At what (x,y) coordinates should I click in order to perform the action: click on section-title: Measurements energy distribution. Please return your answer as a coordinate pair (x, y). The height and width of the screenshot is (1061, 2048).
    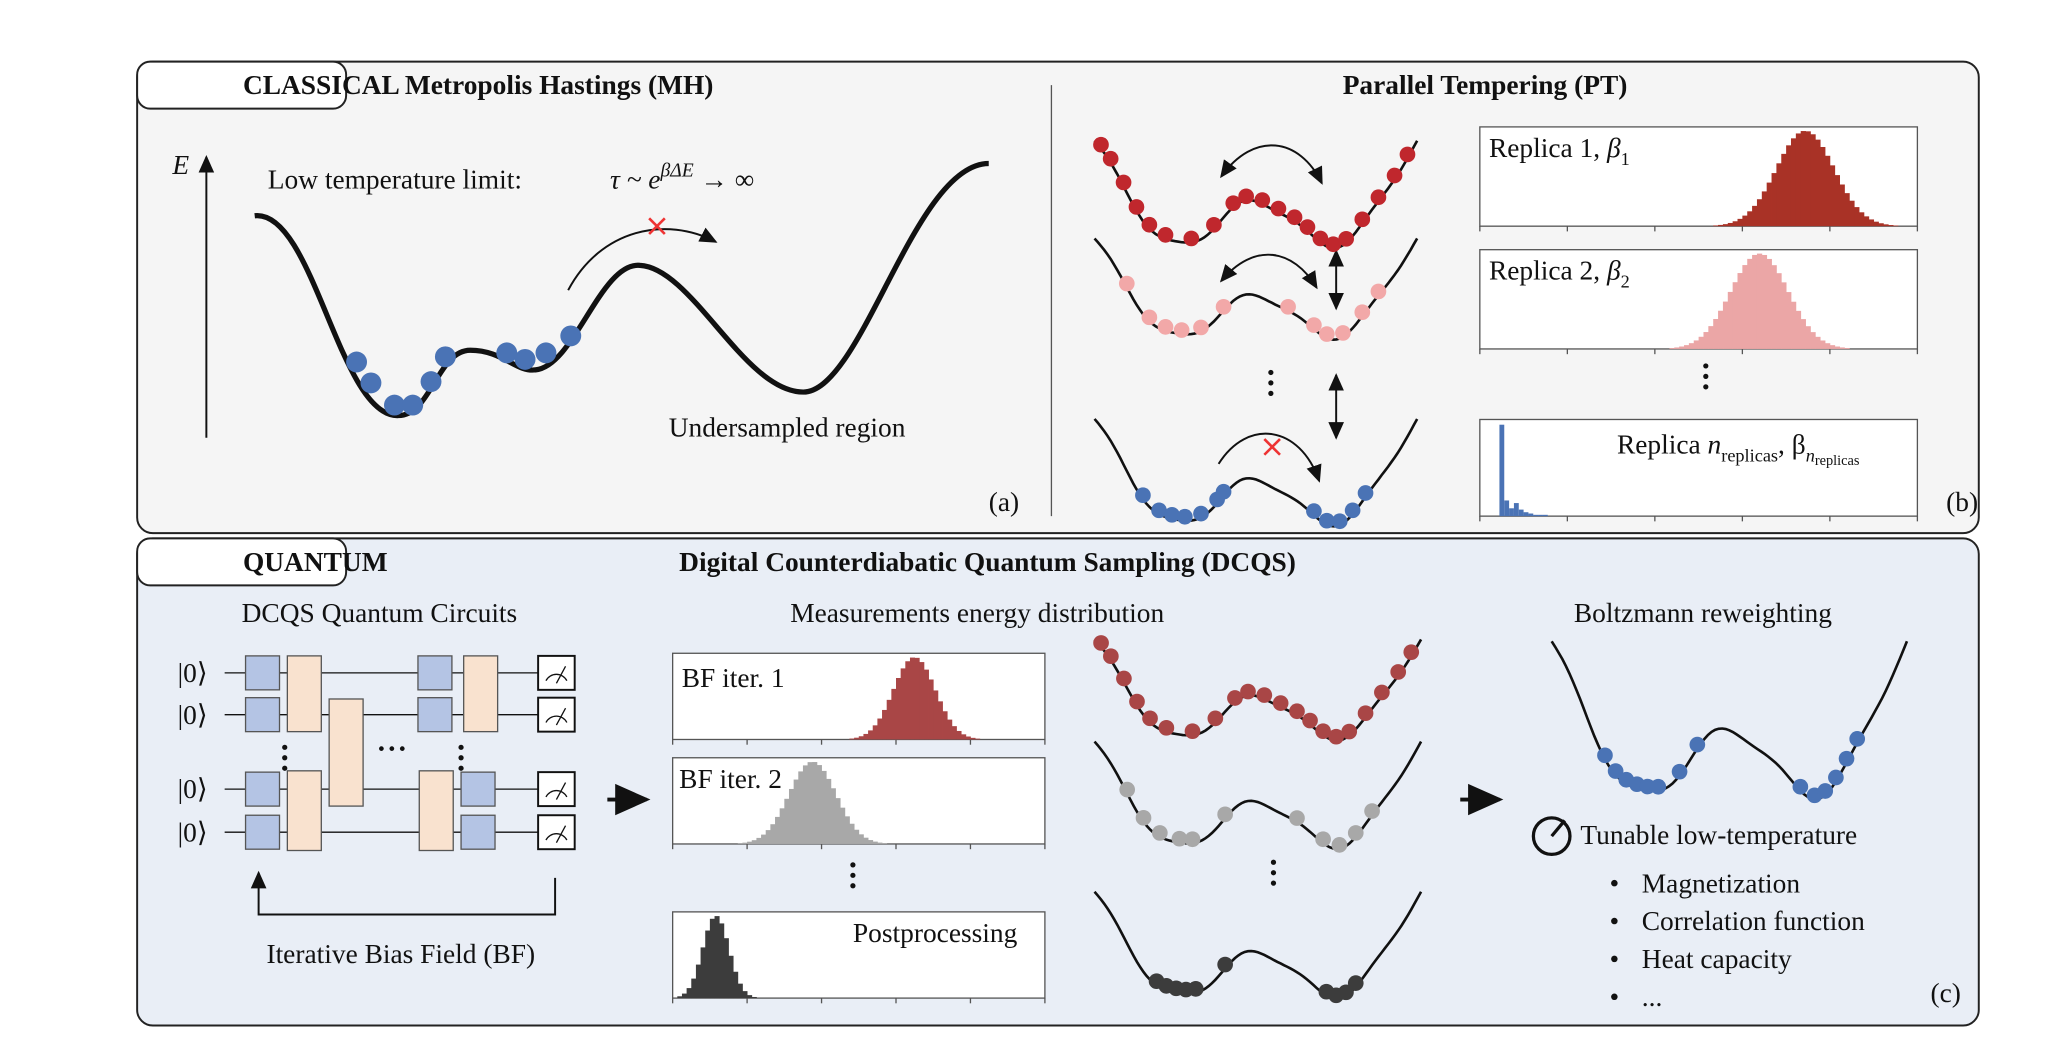
    Looking at the image, I should click on (977, 613).